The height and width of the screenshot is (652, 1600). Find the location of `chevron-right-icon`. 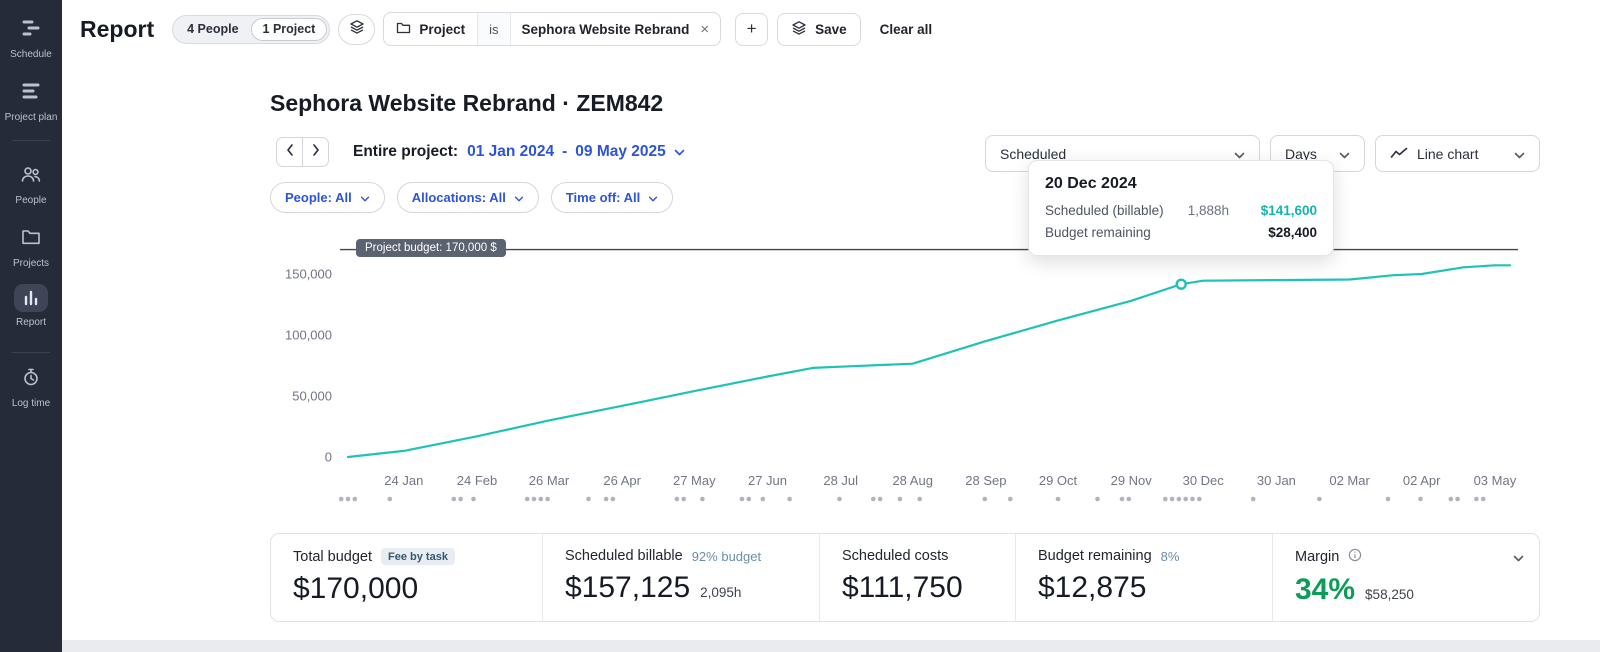

chevron-right-icon is located at coordinates (316, 152).